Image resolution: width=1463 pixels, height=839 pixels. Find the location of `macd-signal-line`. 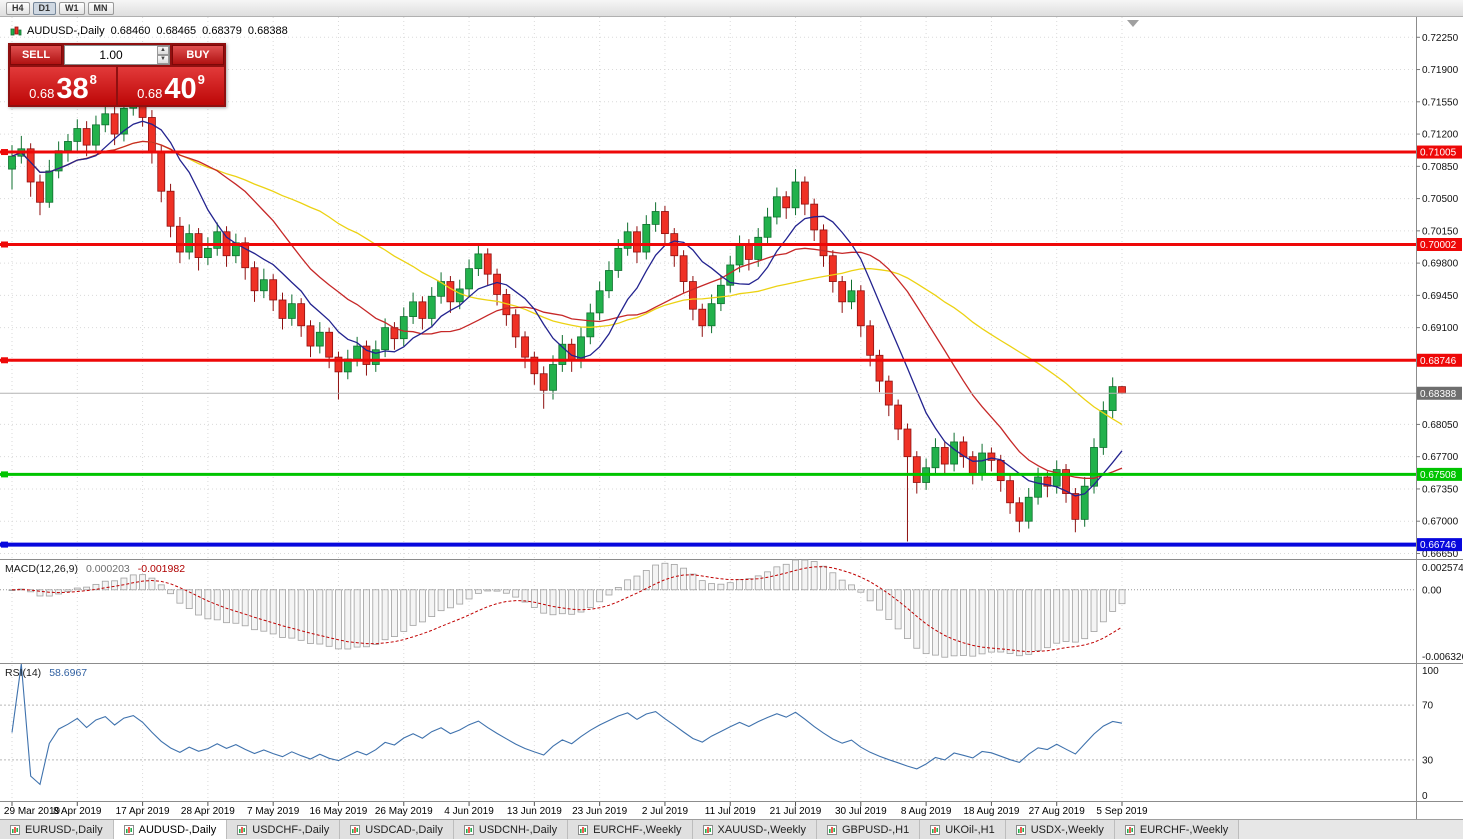

macd-signal-line is located at coordinates (567, 609).